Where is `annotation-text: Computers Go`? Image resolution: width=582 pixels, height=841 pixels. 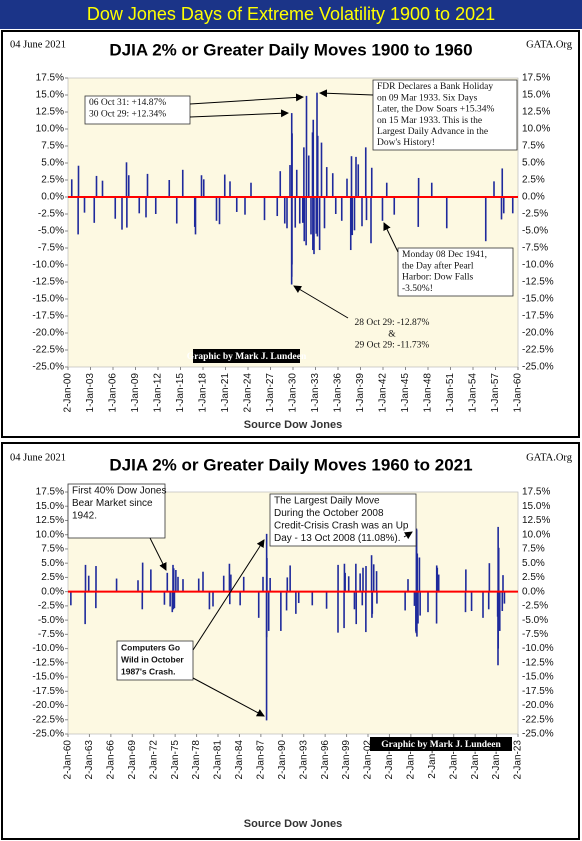 annotation-text: Computers Go is located at coordinates (150, 647).